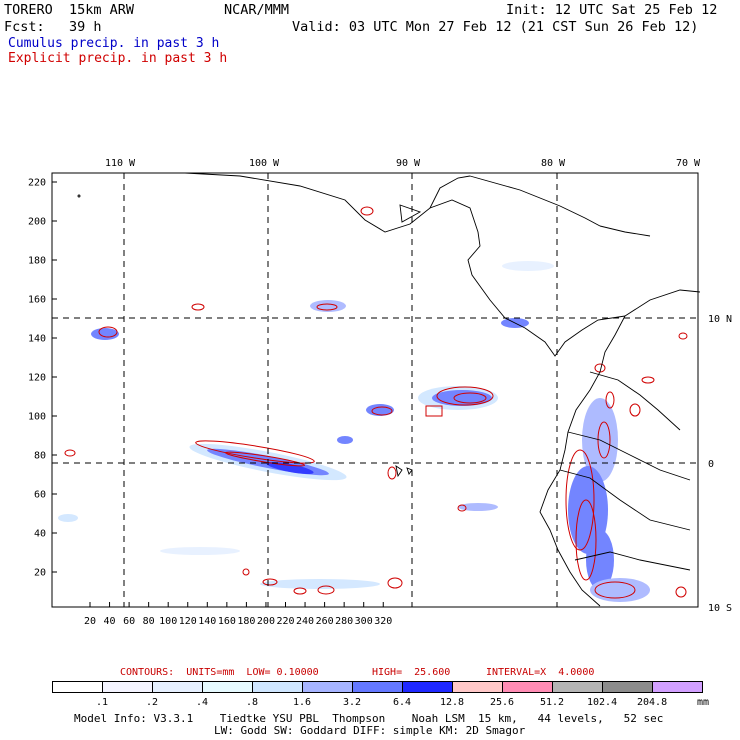 The height and width of the screenshot is (740, 740). I want to click on colorbar-label: 12.8, so click(452, 702).